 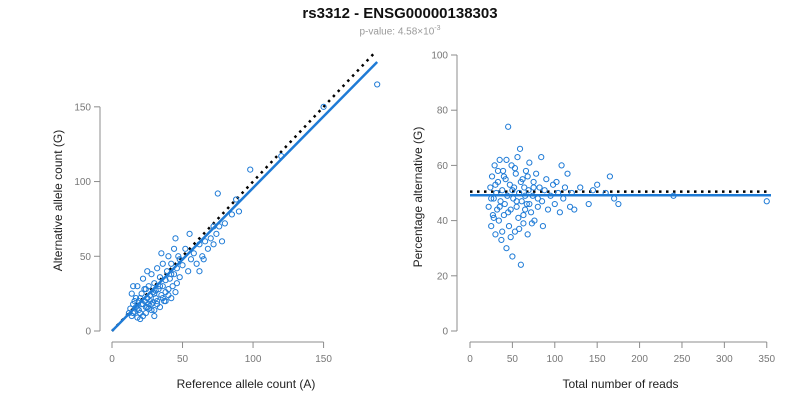 I want to click on y-tick-label: 150, so click(x=82, y=107).